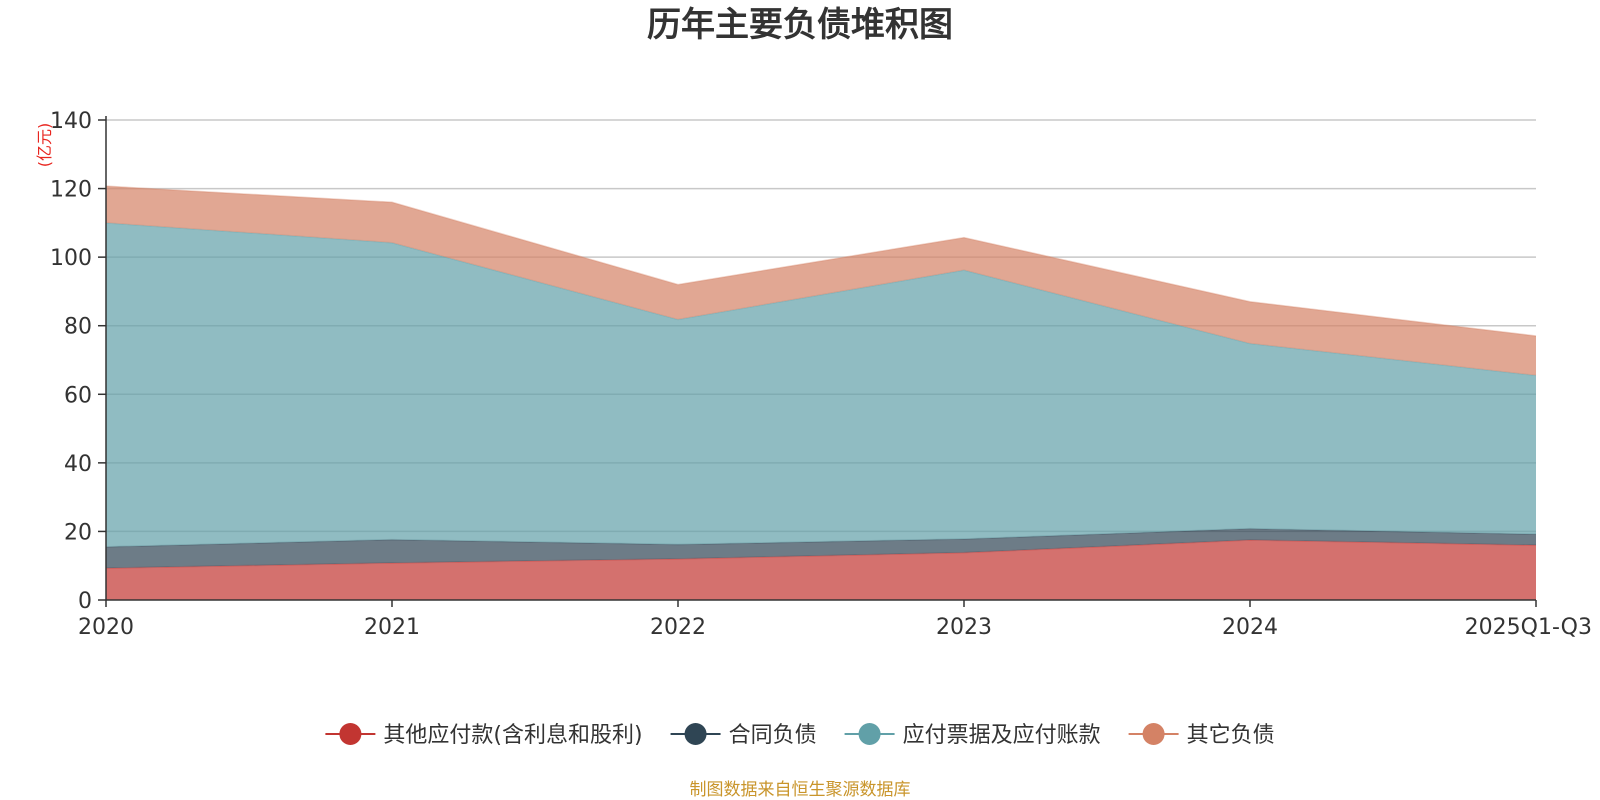  What do you see at coordinates (71, 121) in the screenshot?
I see `y-tick-label: 140` at bounding box center [71, 121].